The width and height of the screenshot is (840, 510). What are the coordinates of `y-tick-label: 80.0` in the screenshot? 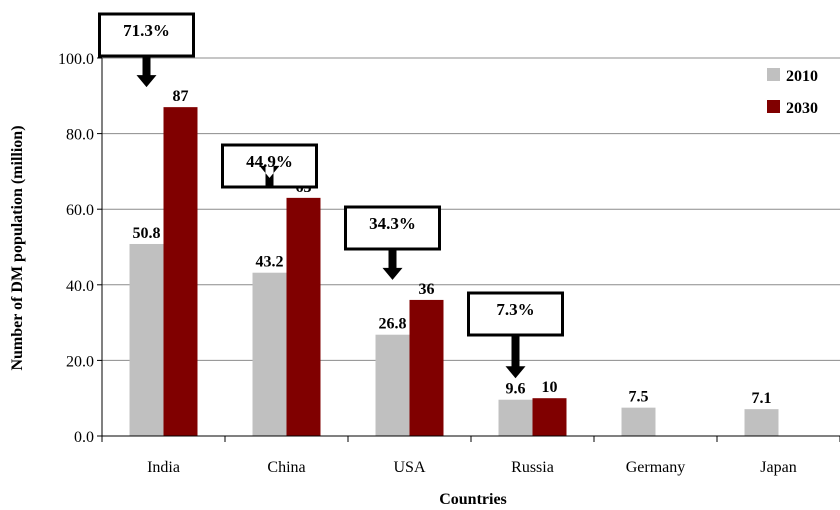 It's located at (80, 135).